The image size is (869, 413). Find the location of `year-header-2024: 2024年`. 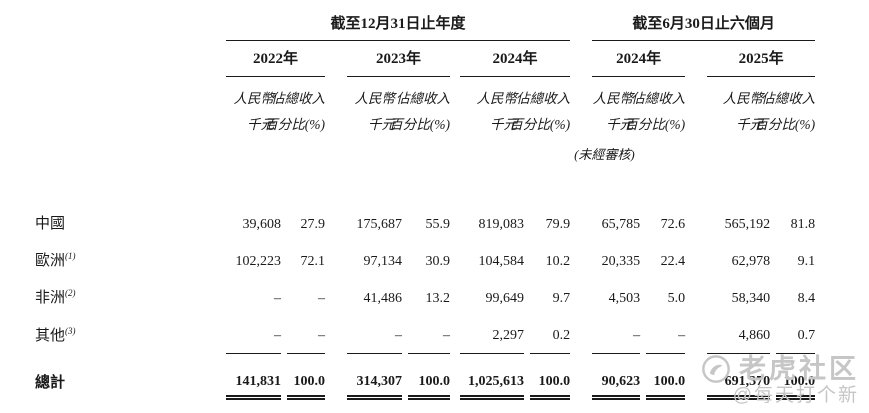

year-header-2024: 2024年 is located at coordinates (515, 58).